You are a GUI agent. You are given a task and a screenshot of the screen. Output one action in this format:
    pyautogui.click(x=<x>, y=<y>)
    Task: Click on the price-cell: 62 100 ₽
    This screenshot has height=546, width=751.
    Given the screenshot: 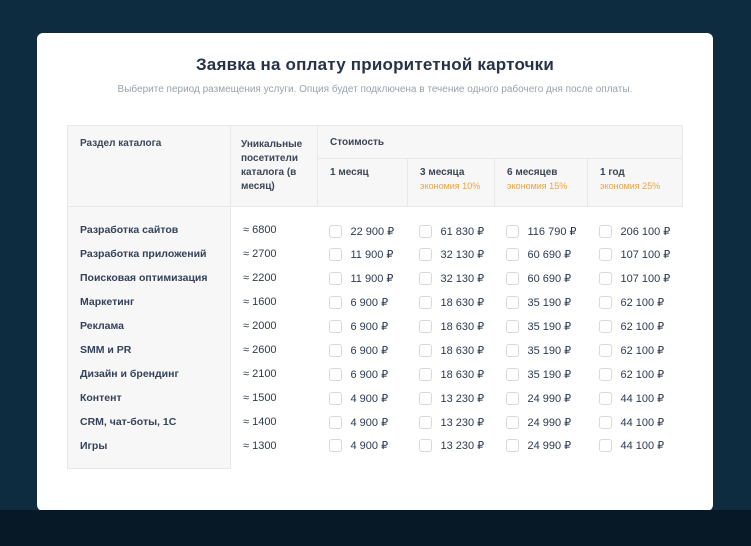 What is the action you would take?
    pyautogui.click(x=634, y=302)
    